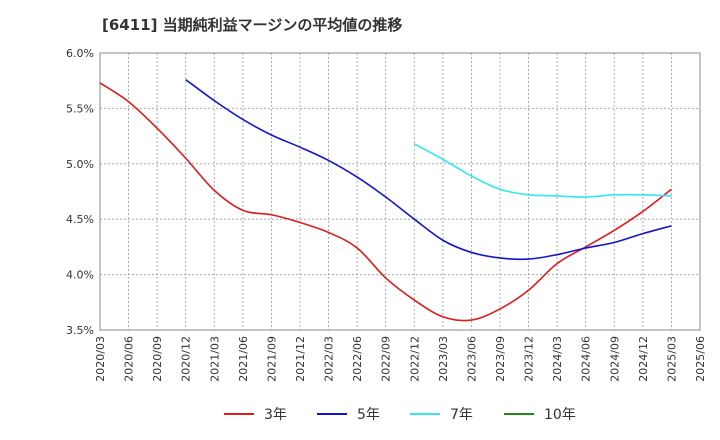 The image size is (720, 440). What do you see at coordinates (80, 164) in the screenshot?
I see `y-tick-label: 5.0%` at bounding box center [80, 164].